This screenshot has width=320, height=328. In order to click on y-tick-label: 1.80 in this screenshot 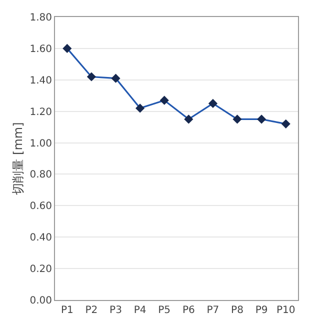, I will do `click(41, 18)`.